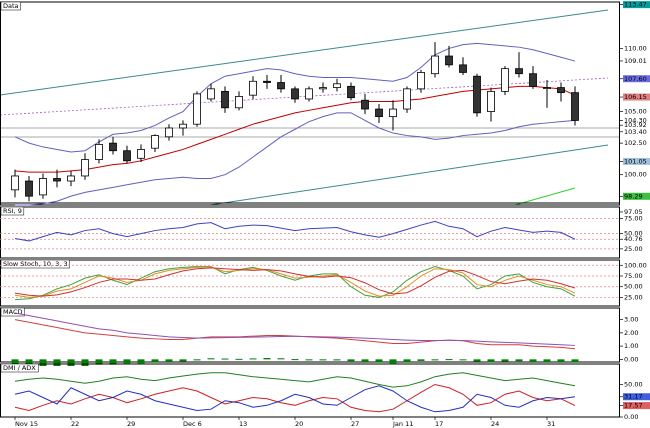 This screenshot has width=650, height=428. I want to click on y-tick-label: 109.01, so click(635, 61).